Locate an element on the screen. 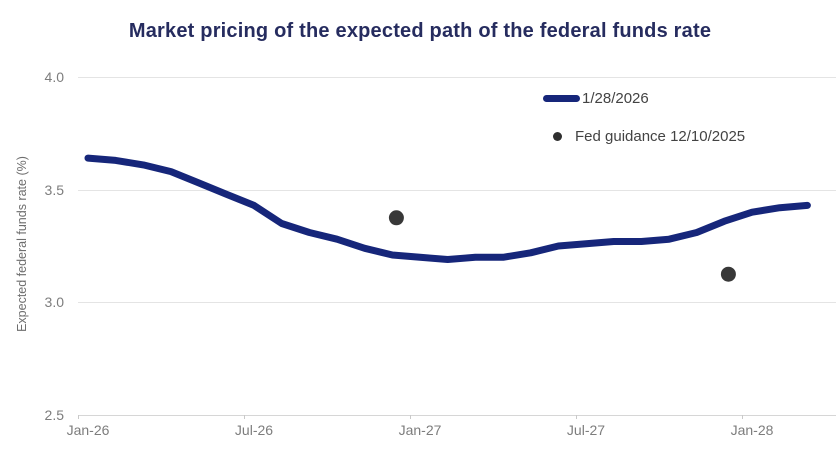  x-tick-label: Jul-27 is located at coordinates (586, 430).